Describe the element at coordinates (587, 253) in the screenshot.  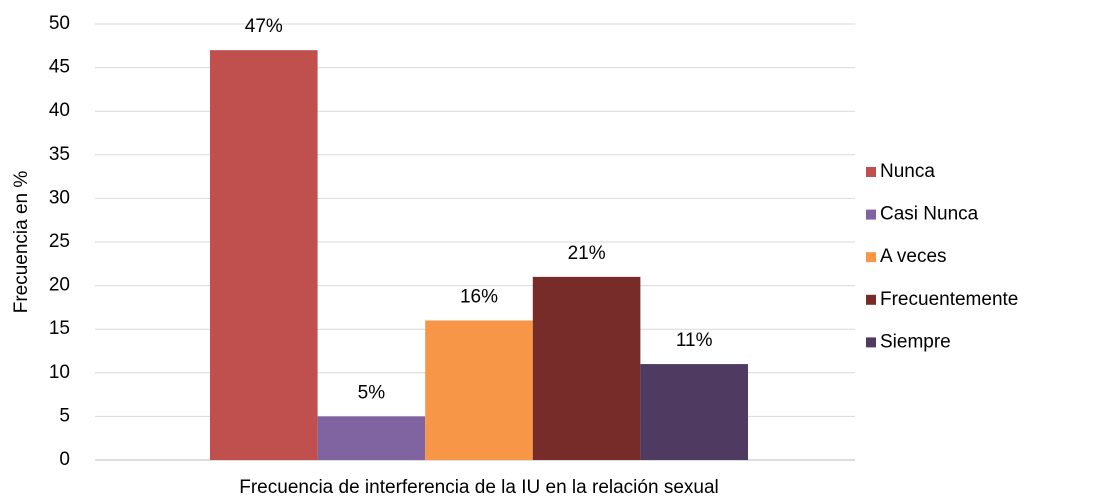
I see `value-label: 21%` at that location.